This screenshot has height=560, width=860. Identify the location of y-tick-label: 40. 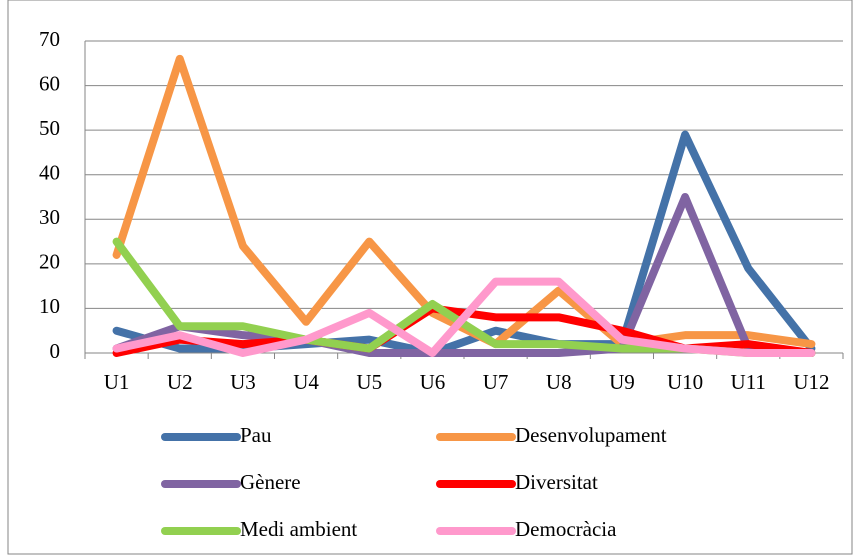
(49, 173).